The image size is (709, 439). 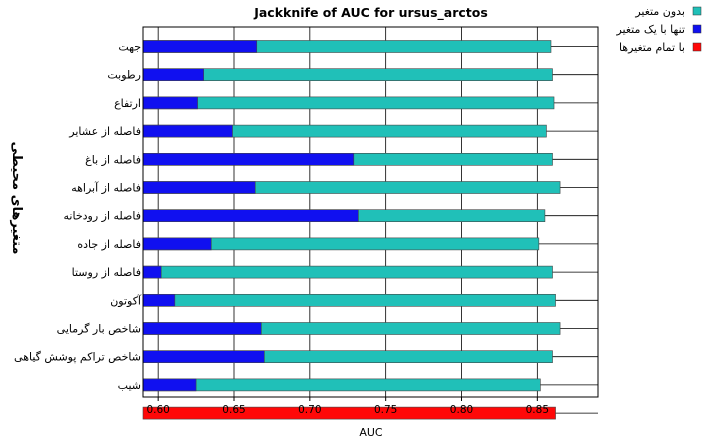 I want to click on x-axis-label: AUC, so click(x=371, y=432).